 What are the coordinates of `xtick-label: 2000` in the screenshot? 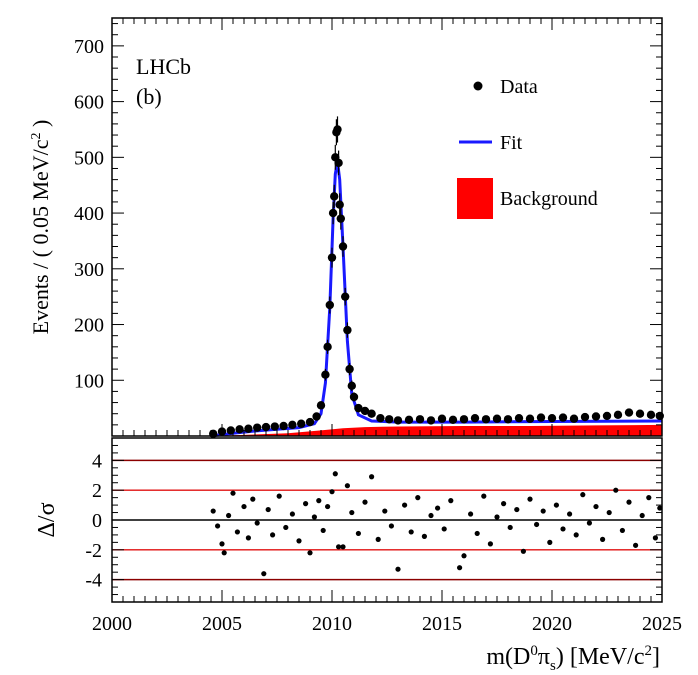 It's located at (112, 624).